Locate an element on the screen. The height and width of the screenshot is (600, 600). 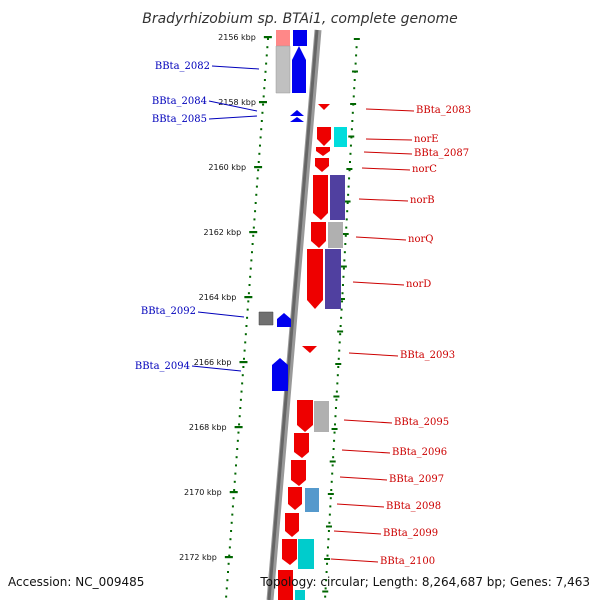
forward-strand-features is located at coordinates (282, 315).